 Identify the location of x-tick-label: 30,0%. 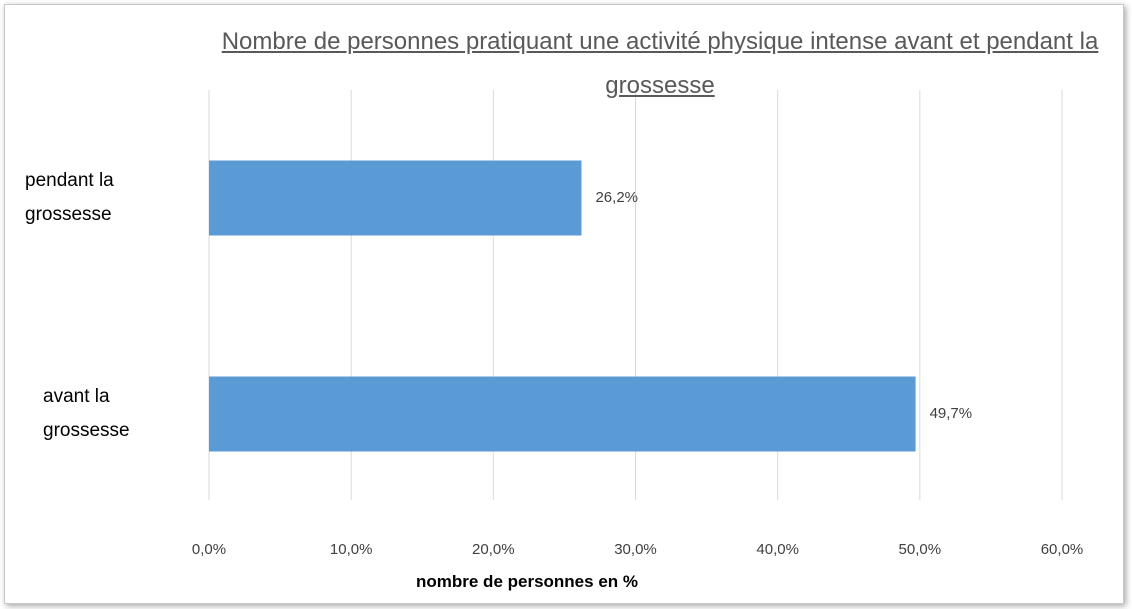
(635, 549).